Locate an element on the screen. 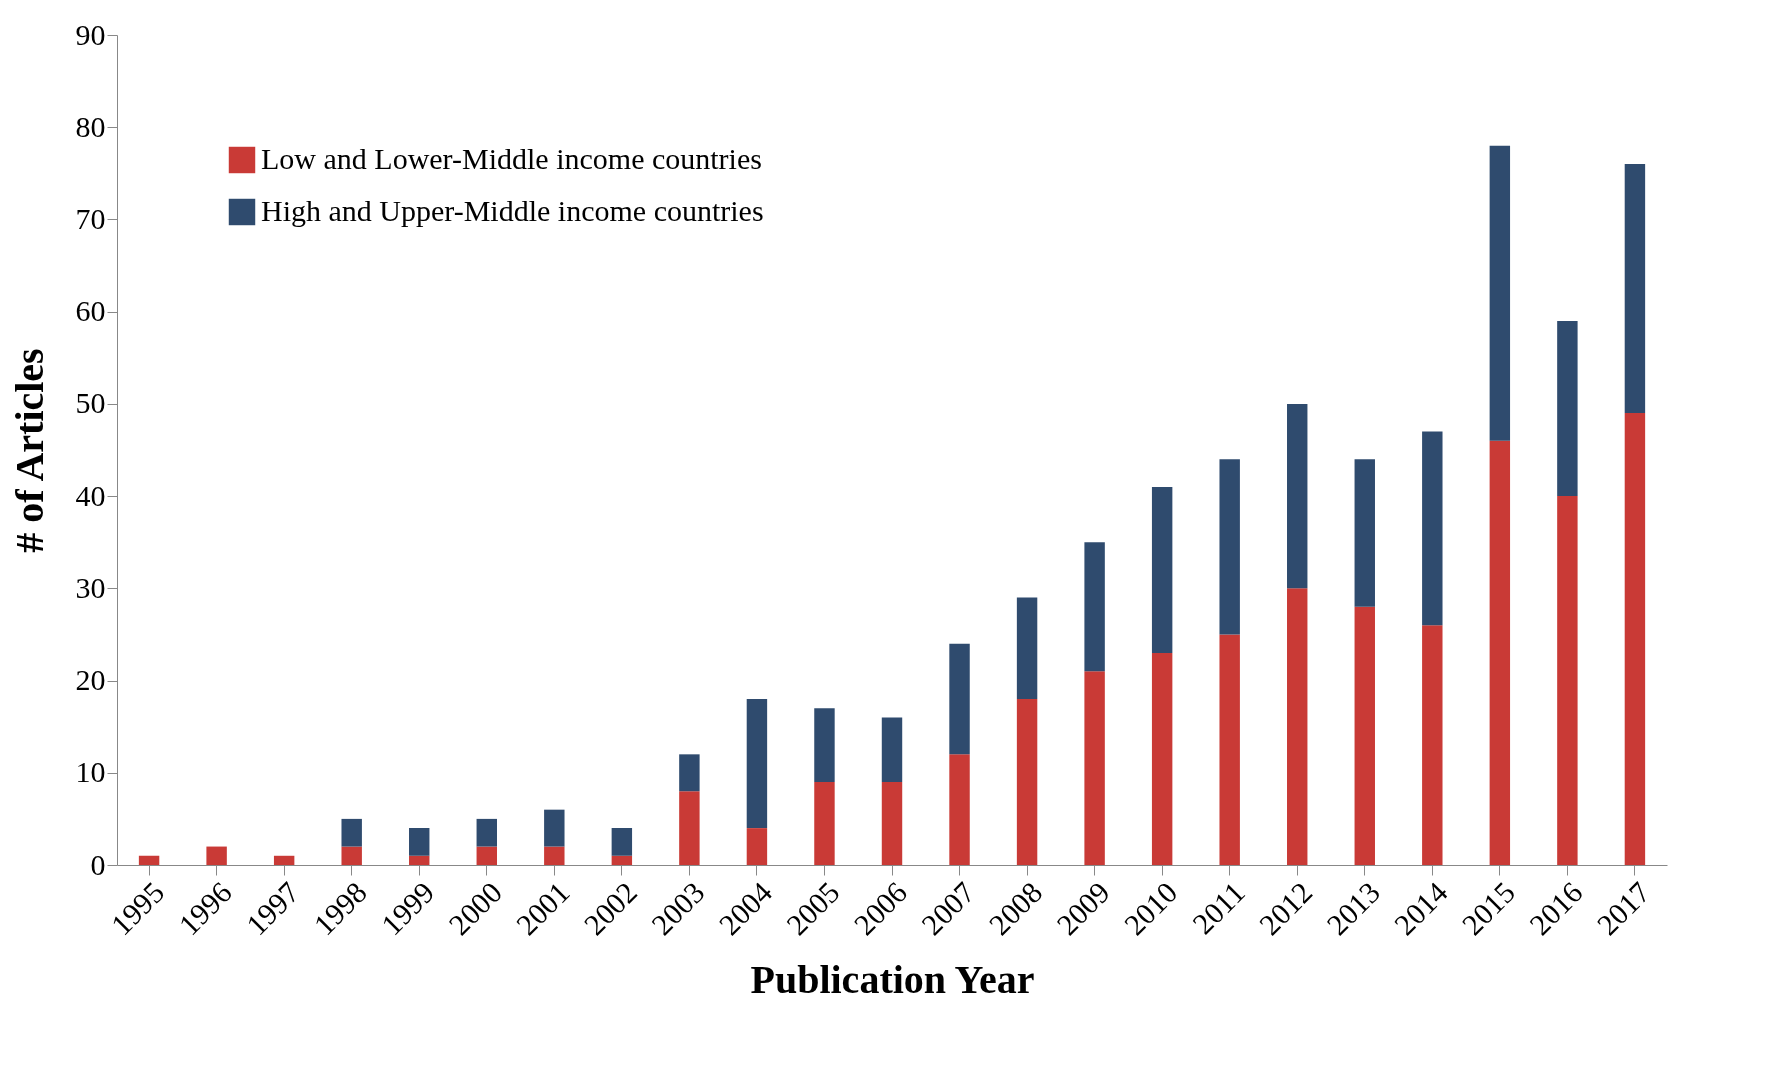 This screenshot has height=1069, width=1768. y-tick-label: 0 is located at coordinates (98, 864).